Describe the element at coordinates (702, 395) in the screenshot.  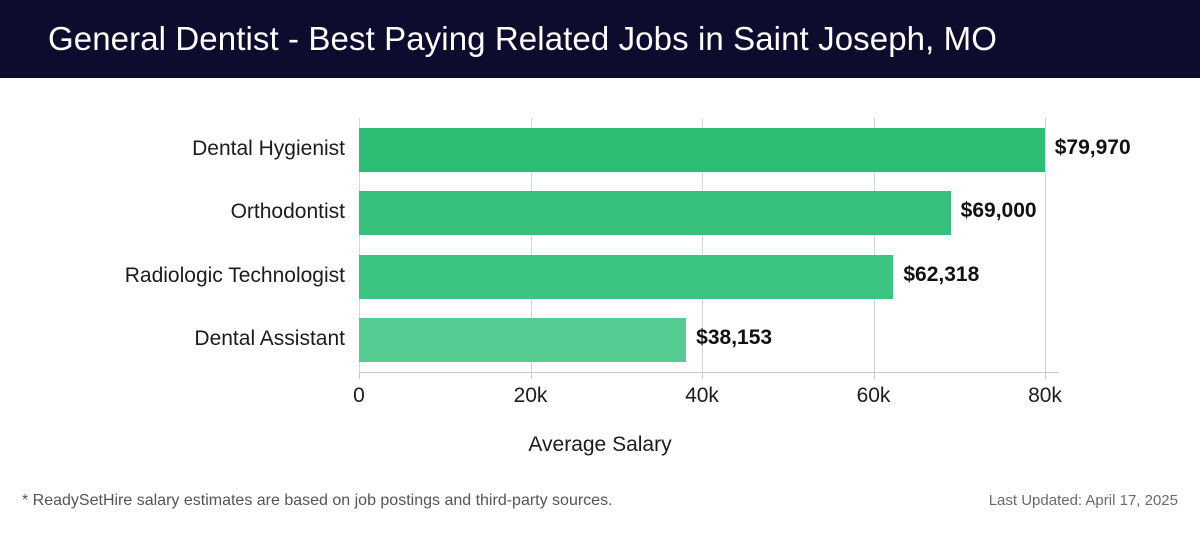
I see `x-tick-label: 40k` at that location.